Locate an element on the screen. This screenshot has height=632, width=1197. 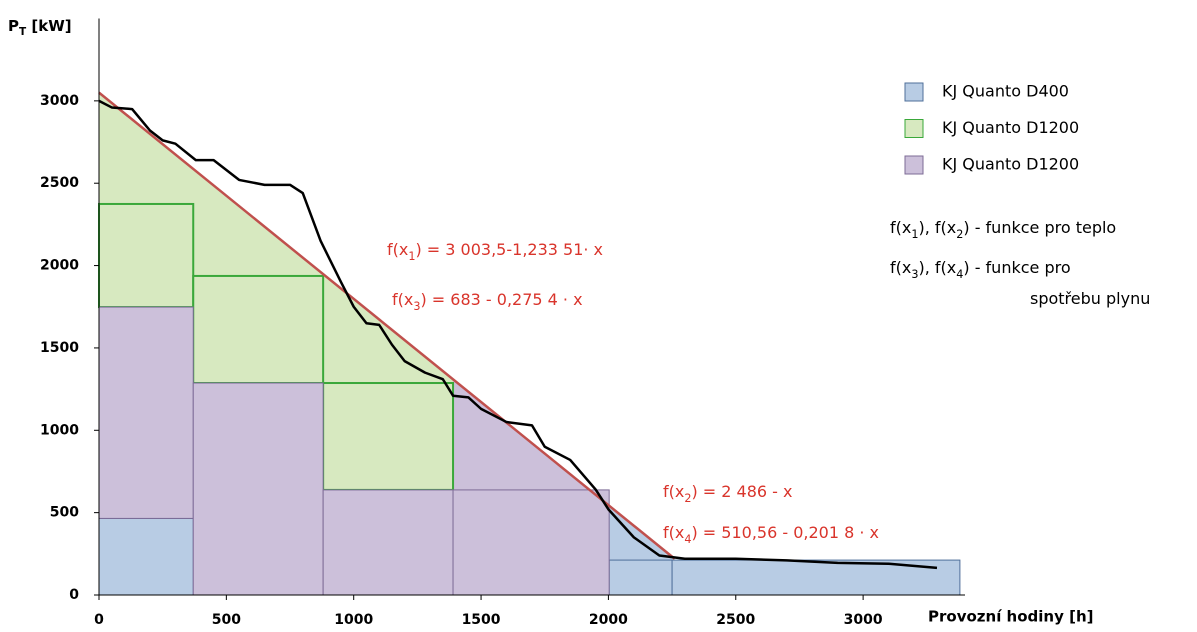
text-part: ) - funkce pro teplo is located at coordinates (1039, 227).